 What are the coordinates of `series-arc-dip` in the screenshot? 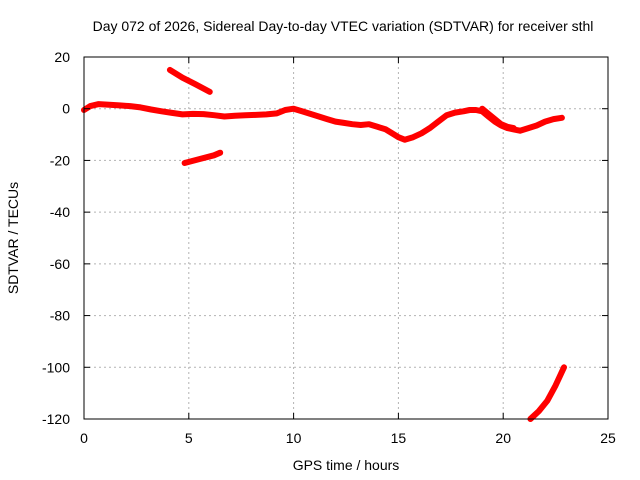 It's located at (498, 118).